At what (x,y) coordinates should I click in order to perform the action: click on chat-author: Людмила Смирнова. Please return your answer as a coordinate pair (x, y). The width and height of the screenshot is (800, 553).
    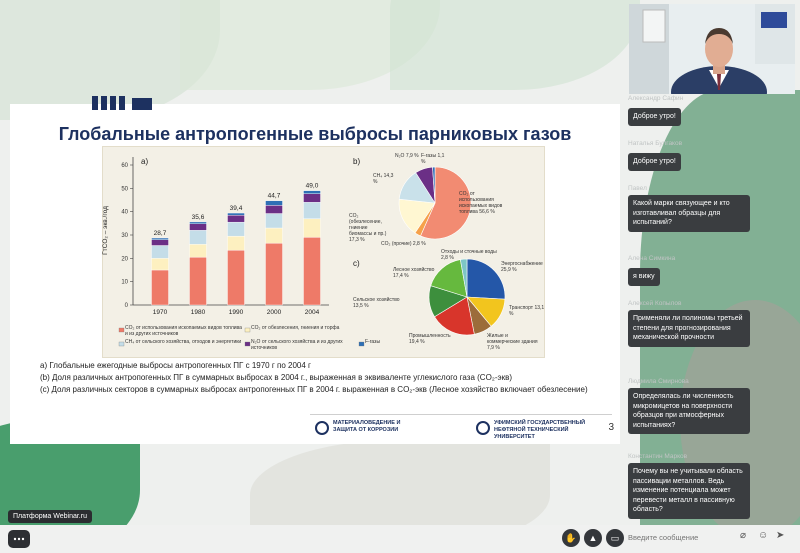
    Looking at the image, I should click on (658, 381).